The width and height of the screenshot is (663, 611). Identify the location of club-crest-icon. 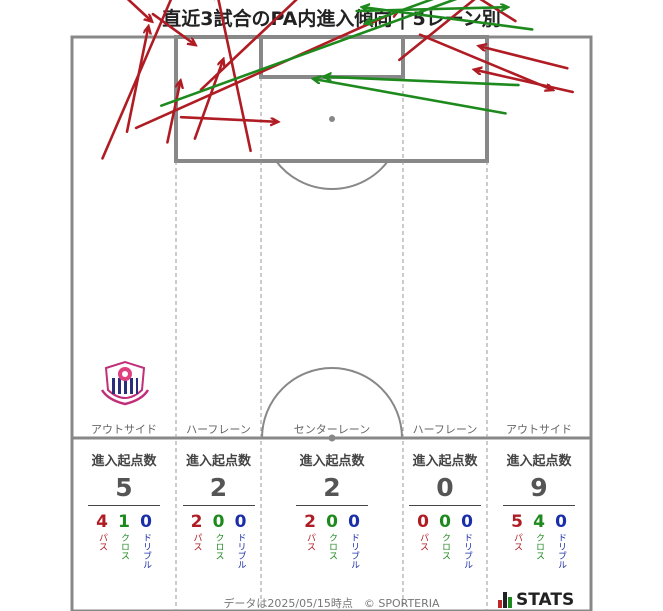
(125, 383).